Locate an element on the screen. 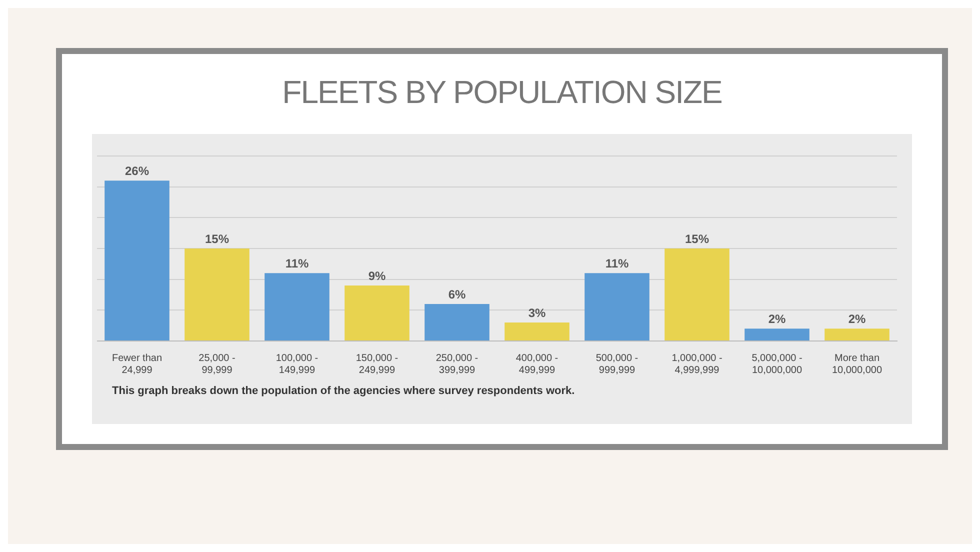 The height and width of the screenshot is (552, 980). text: This graph breaks down the population of the agencies where survey respondents work. is located at coordinates (344, 391).